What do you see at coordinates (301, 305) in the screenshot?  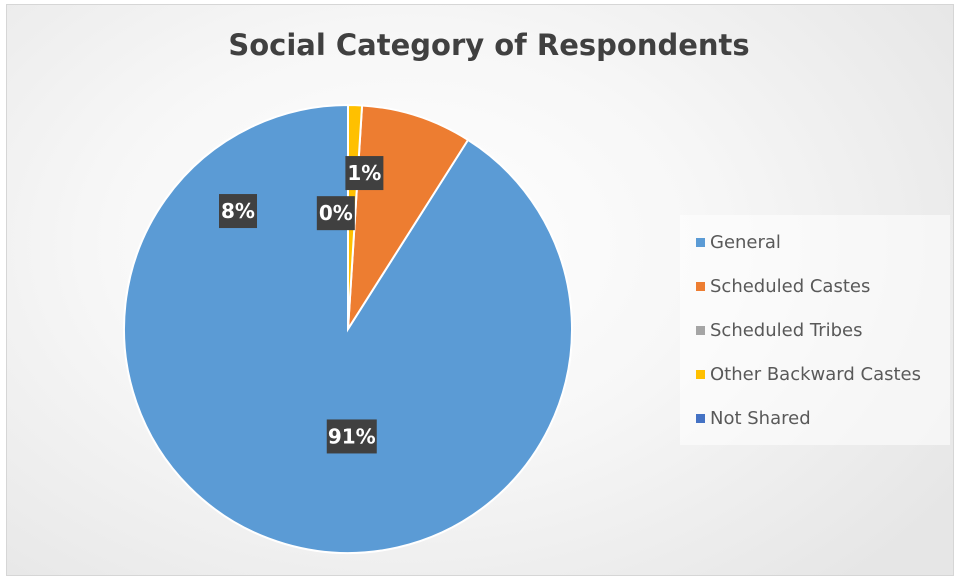 I see `pie-data-labels: 91% 8% 0% 1%` at bounding box center [301, 305].